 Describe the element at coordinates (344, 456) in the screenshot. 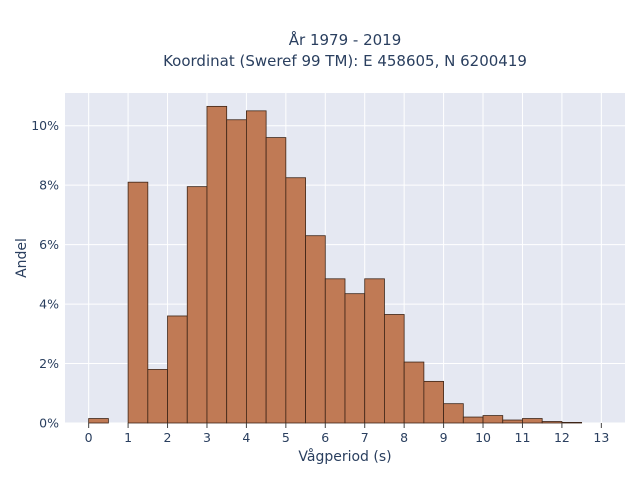

I see `x-axis-label: Vågperiod (s)` at that location.